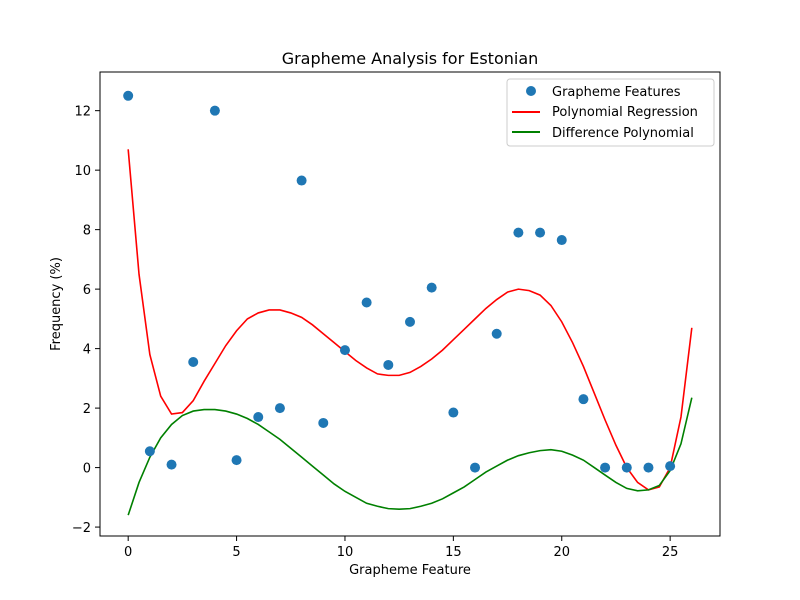  I want to click on legend-label-regression: Polynomial Regression, so click(625, 112).